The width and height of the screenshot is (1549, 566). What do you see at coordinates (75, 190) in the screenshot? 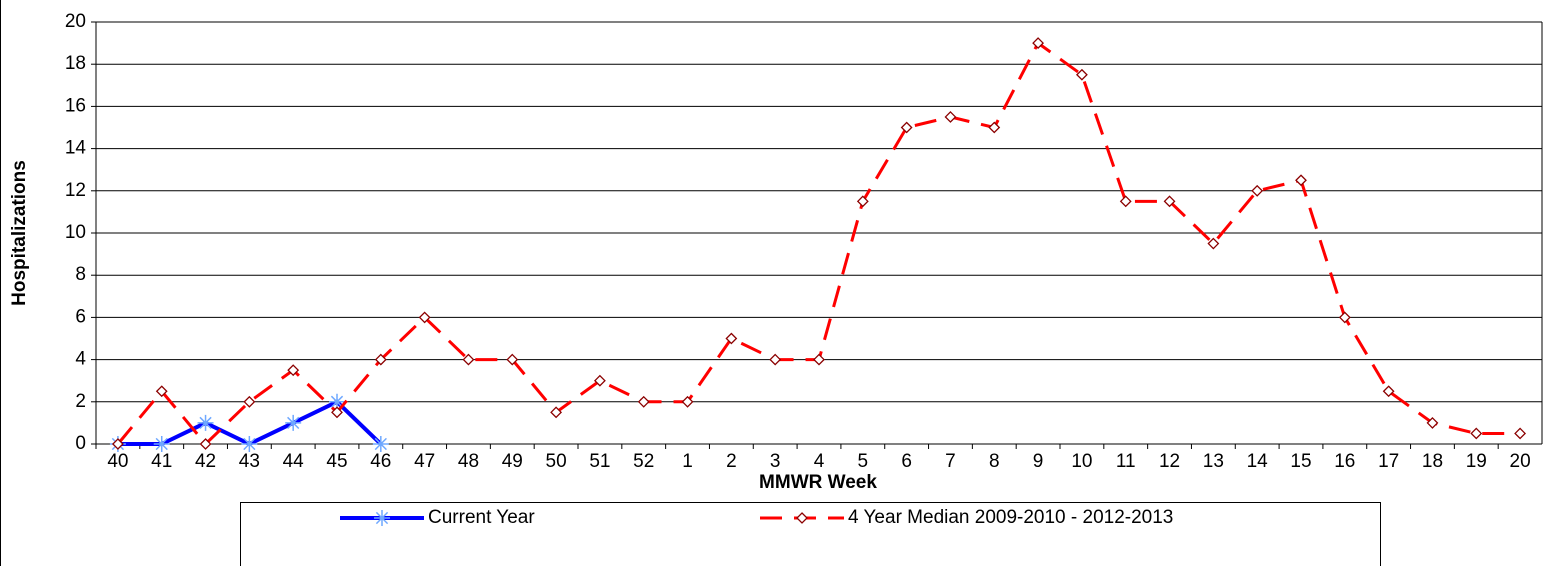
I see `y-tick-label: 12` at bounding box center [75, 190].